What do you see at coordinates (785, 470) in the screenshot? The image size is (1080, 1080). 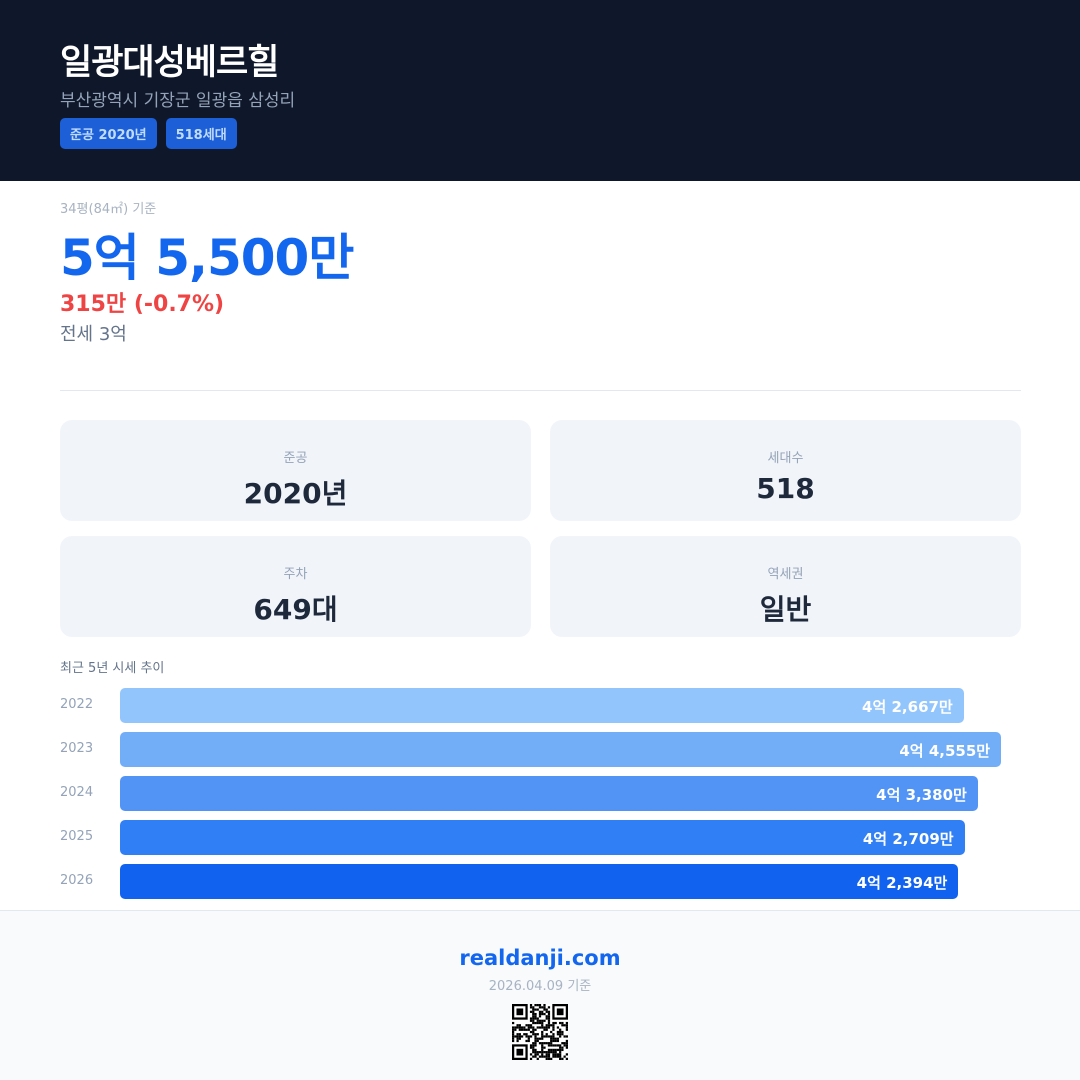 I see `stat-card-households: 세대수 518` at bounding box center [785, 470].